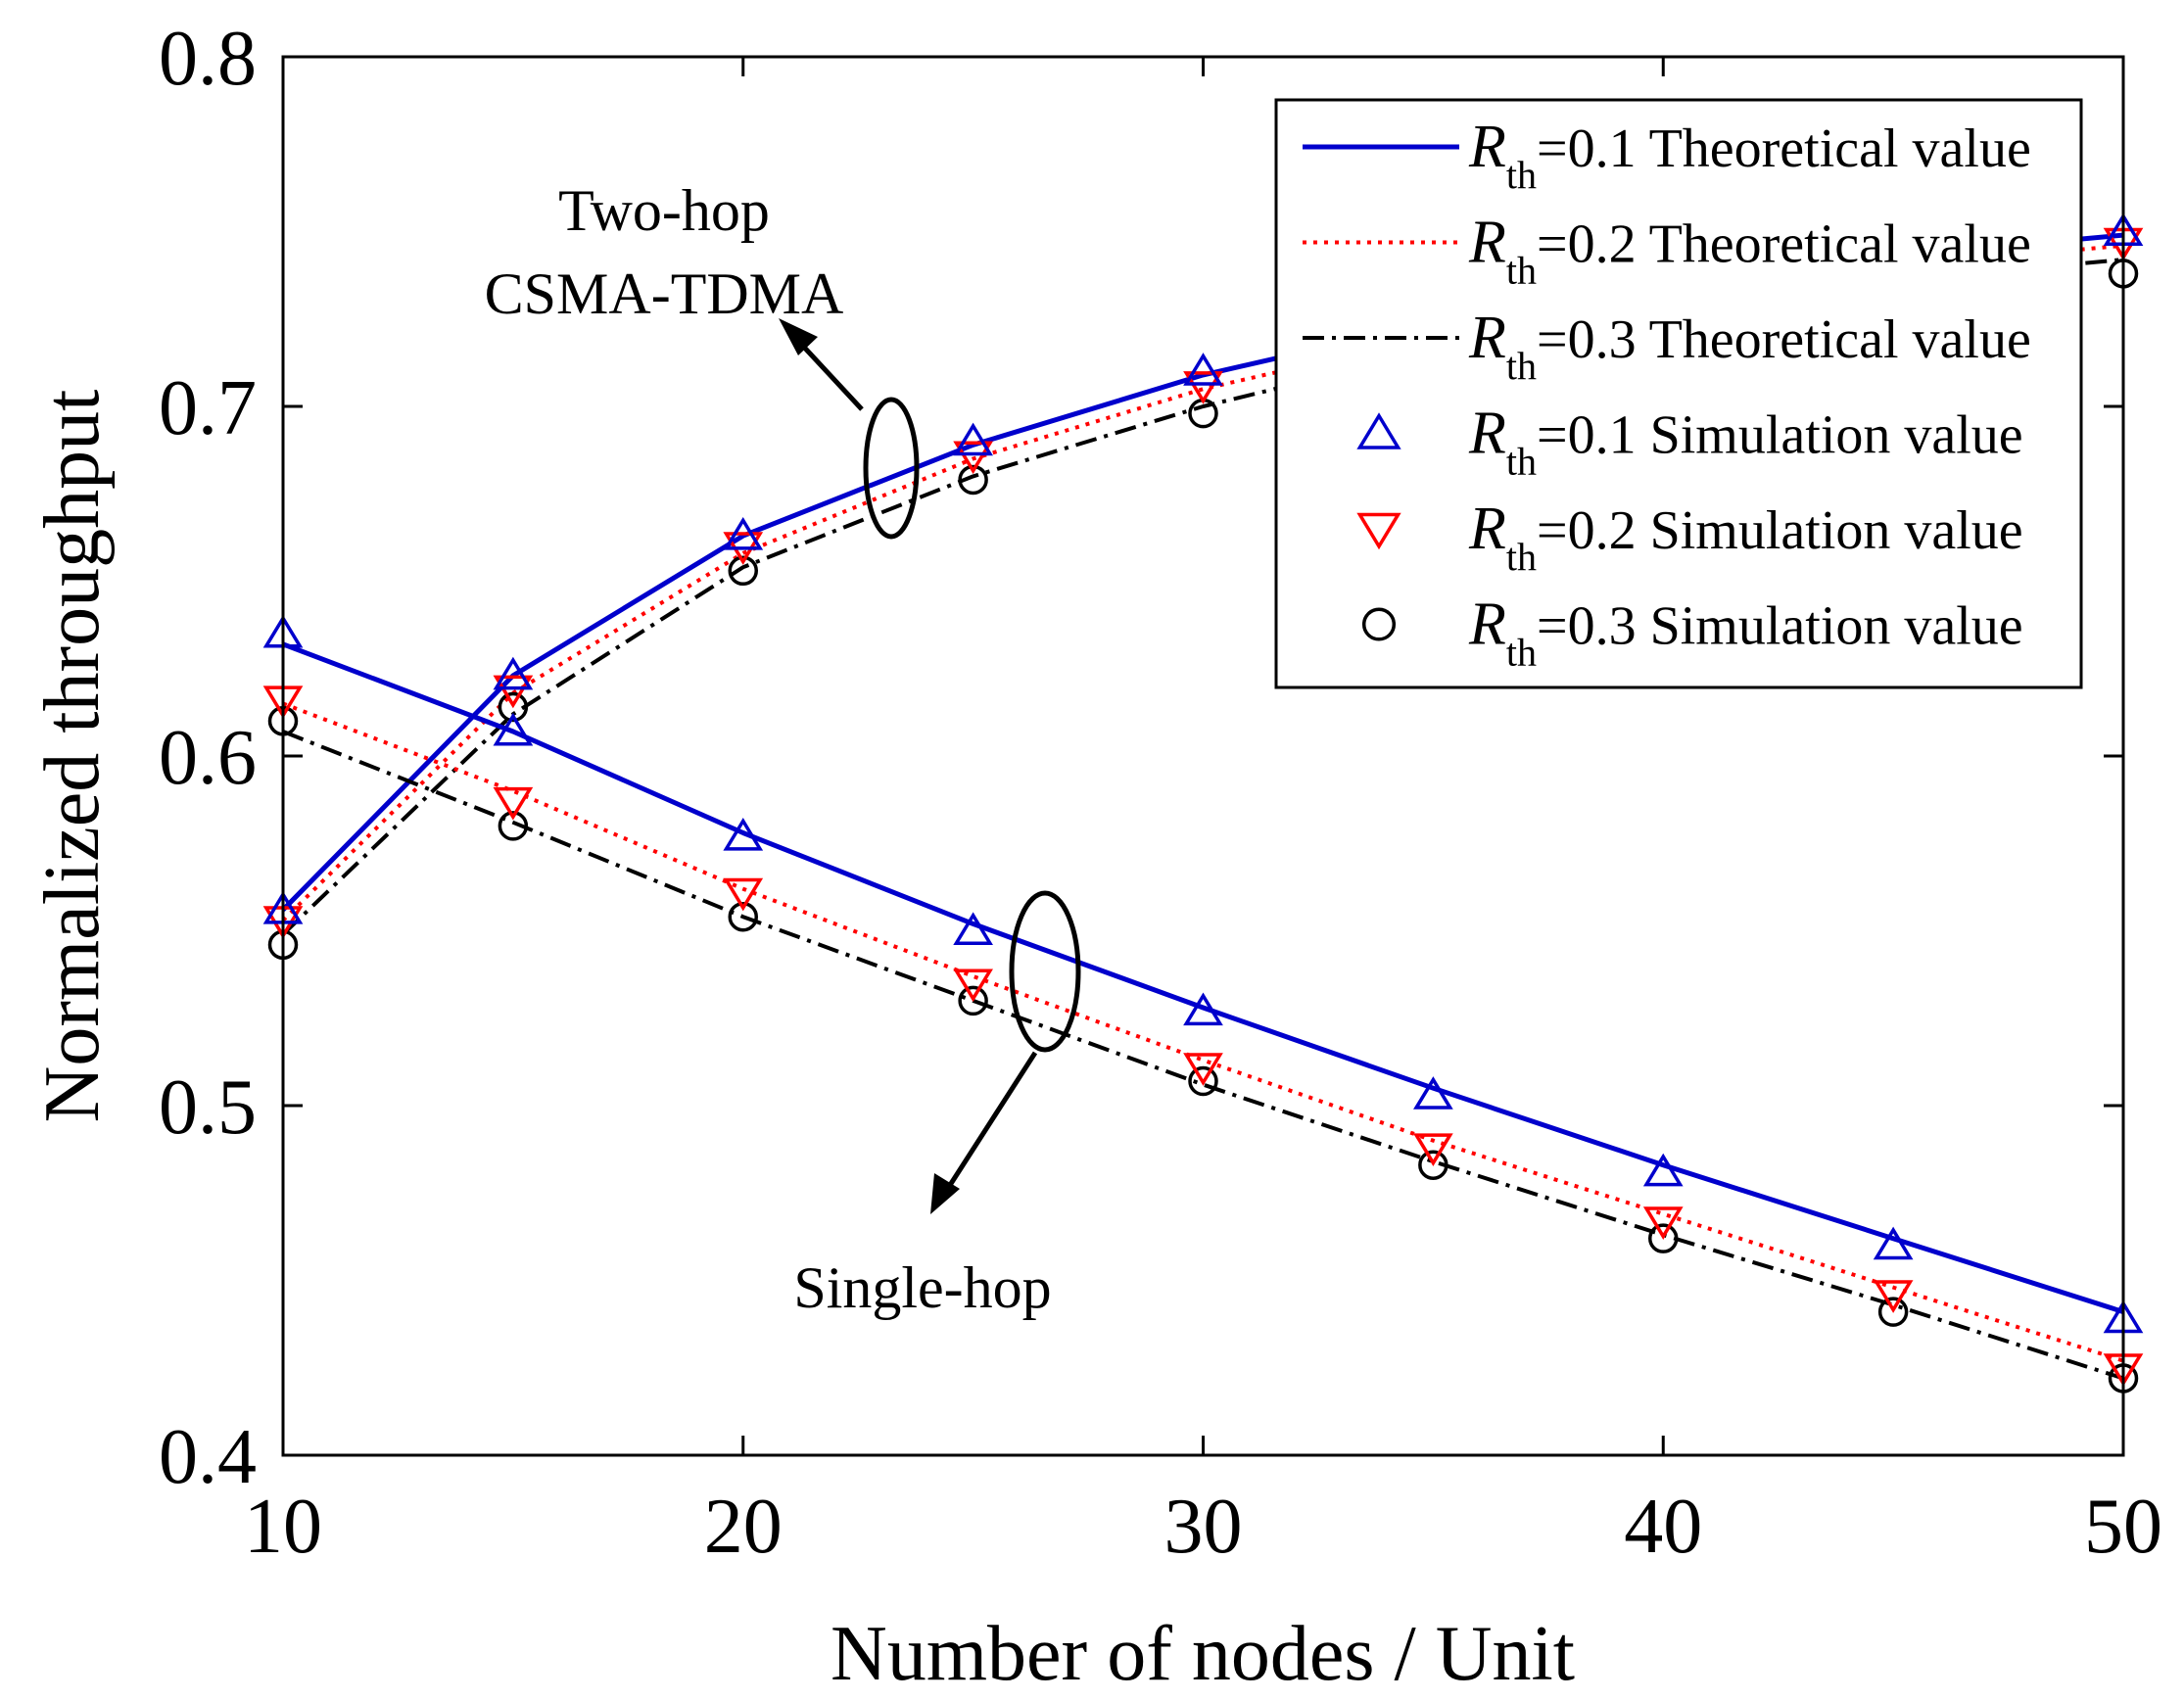 This screenshot has height=1701, width=2184. What do you see at coordinates (208, 1457) in the screenshot?
I see `y-tick-label: 0.4` at bounding box center [208, 1457].